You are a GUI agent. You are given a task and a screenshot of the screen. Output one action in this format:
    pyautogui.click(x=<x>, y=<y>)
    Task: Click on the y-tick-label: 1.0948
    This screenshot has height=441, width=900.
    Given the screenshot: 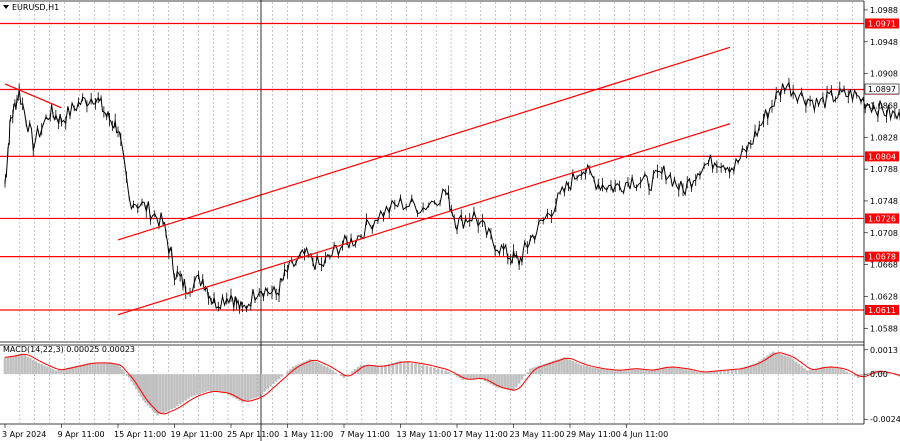 What is the action you would take?
    pyautogui.click(x=884, y=42)
    